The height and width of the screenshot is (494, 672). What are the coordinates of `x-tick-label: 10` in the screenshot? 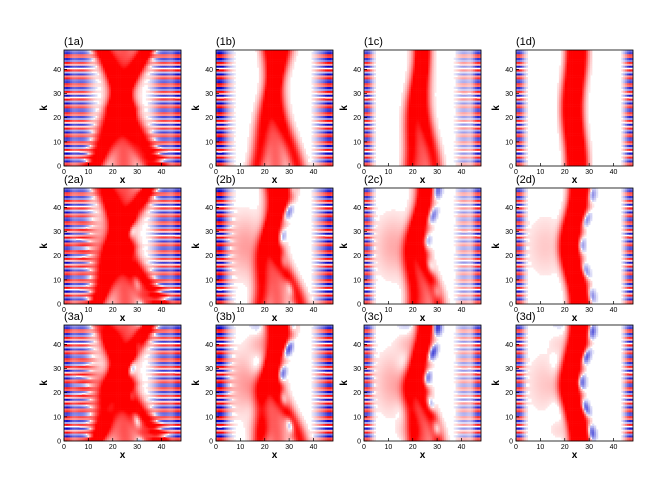 It's located at (88, 172).